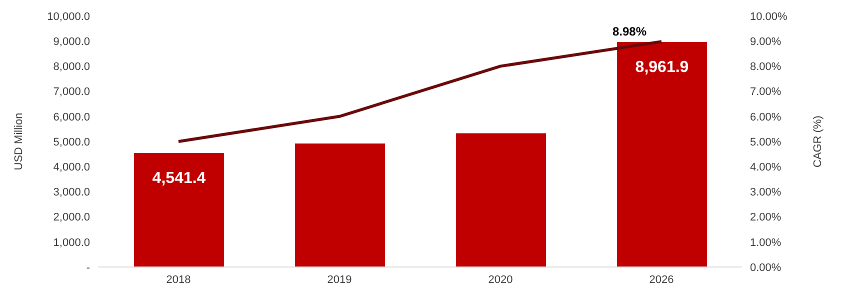  Describe the element at coordinates (88, 268) in the screenshot. I see `y-tick-label: -` at that location.